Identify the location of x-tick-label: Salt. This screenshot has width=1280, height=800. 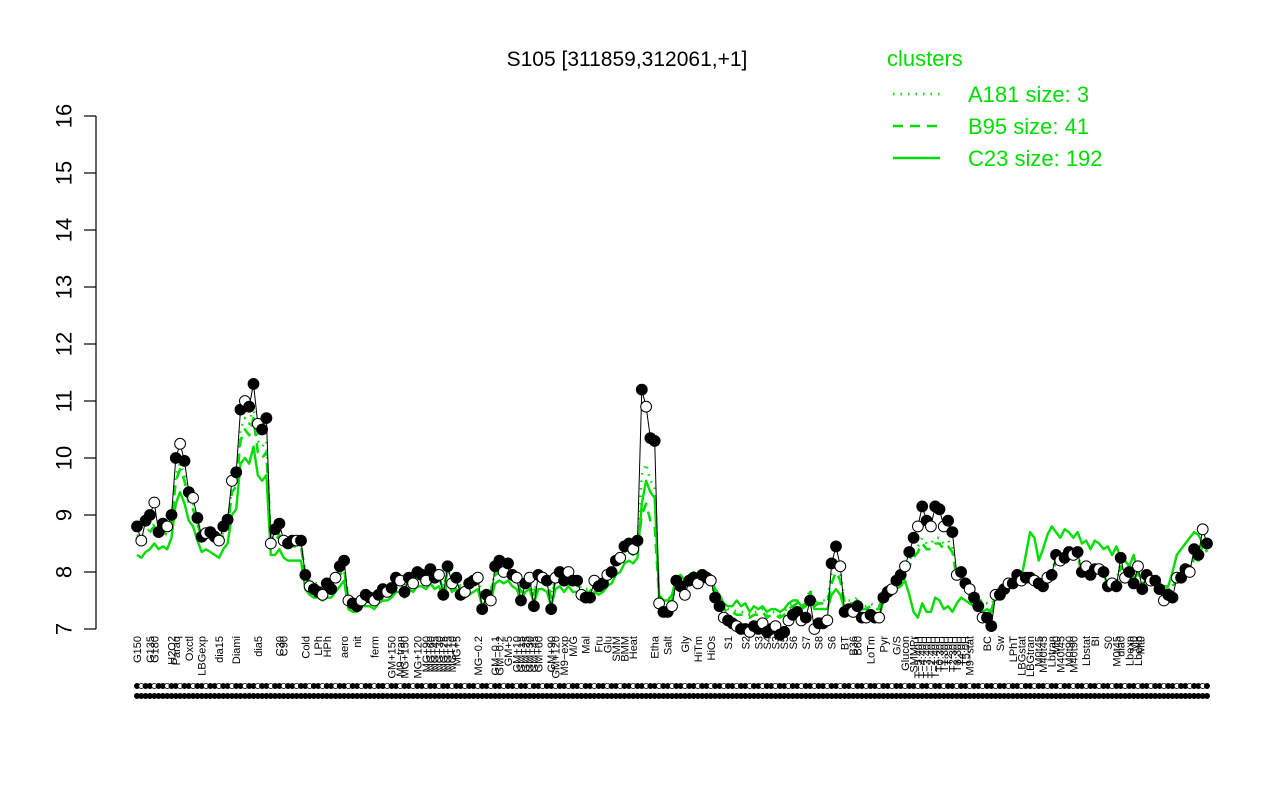
(669, 645).